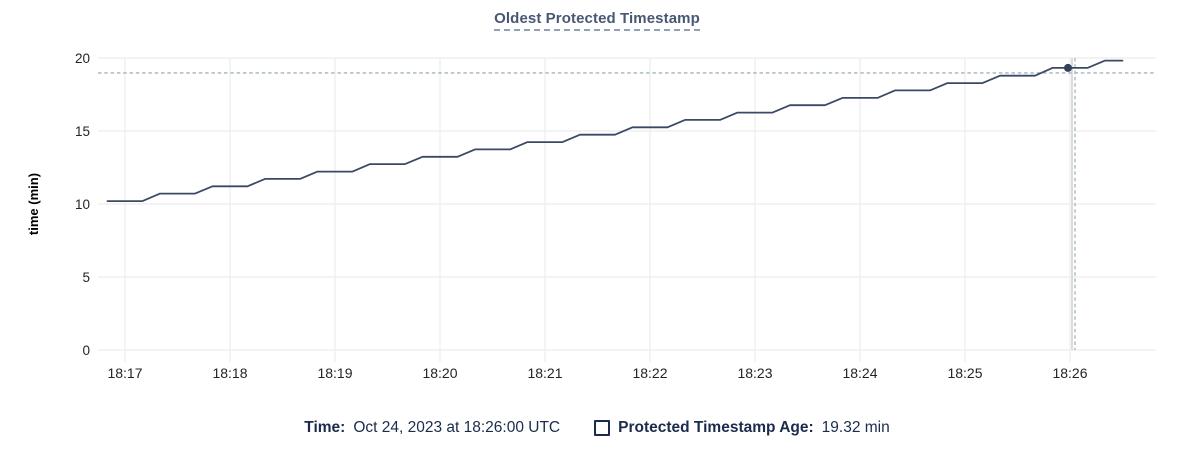  I want to click on x-tick-label: 18:24, so click(859, 373).